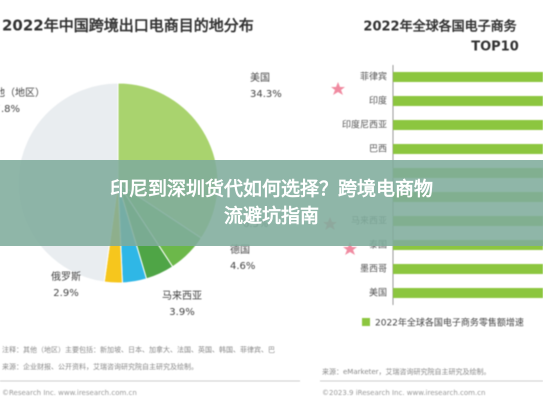 Image resolution: width=543 pixels, height=408 pixels. What do you see at coordinates (240, 249) in the screenshot?
I see `slice-label: 德国` at bounding box center [240, 249].